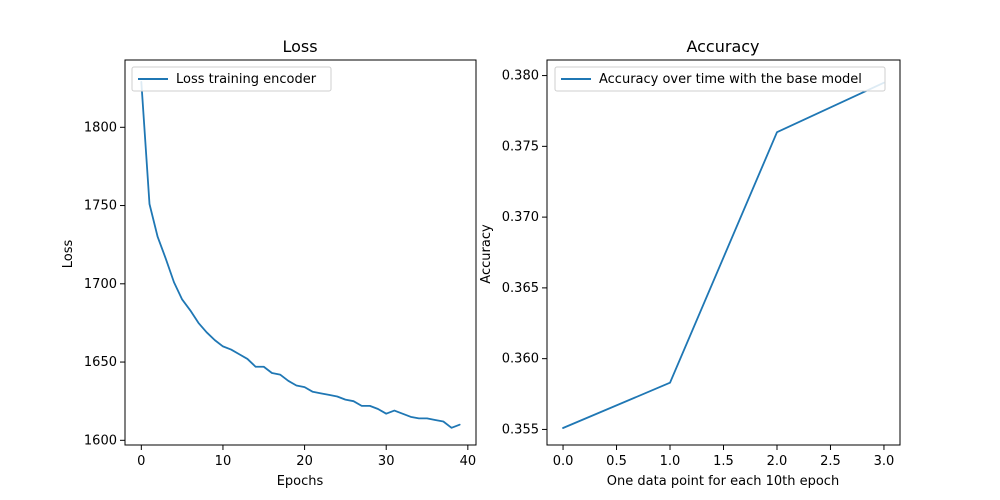 This screenshot has height=500, width=1000. I want to click on accuracy-x-tick-label-0: 0.0, so click(563, 461).